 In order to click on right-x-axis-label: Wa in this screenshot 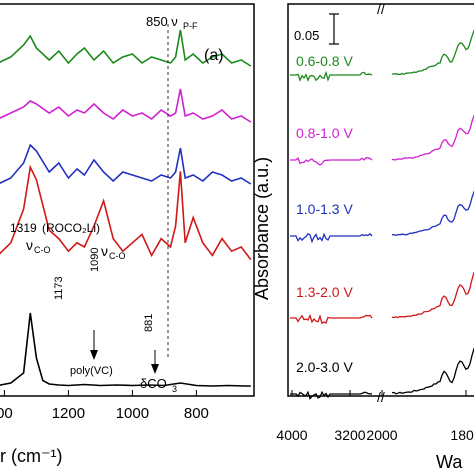, I will do `click(449, 462)`.